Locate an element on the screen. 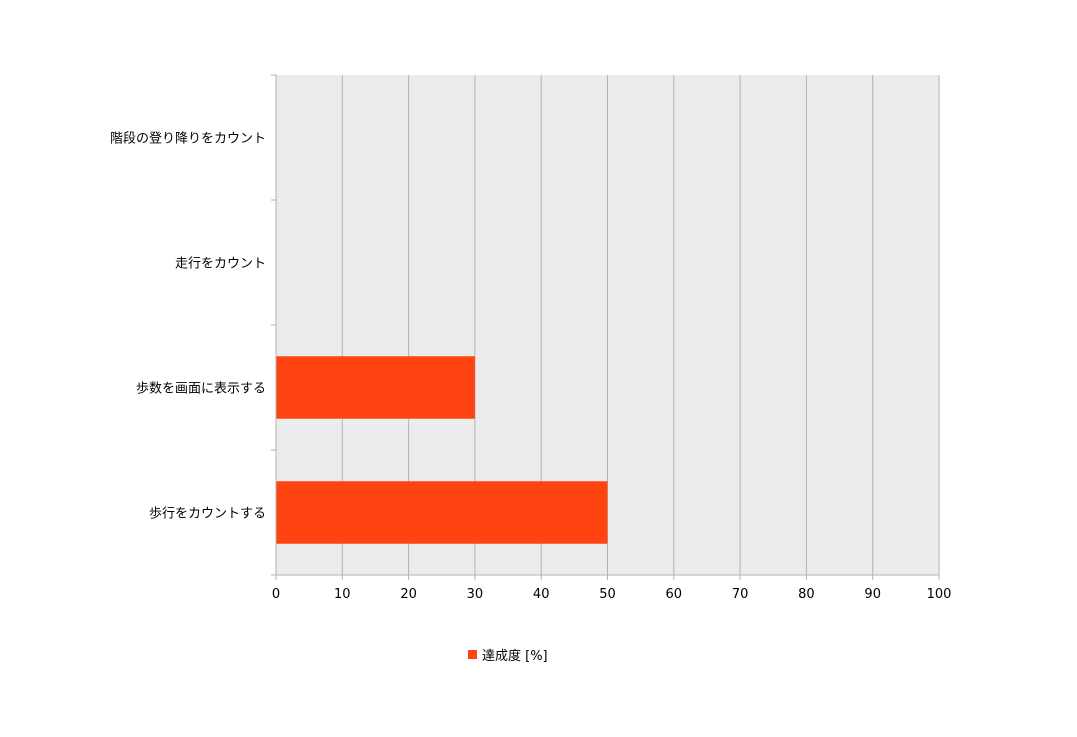 This screenshot has width=1077, height=737. x-tick-label: 10 is located at coordinates (342, 594).